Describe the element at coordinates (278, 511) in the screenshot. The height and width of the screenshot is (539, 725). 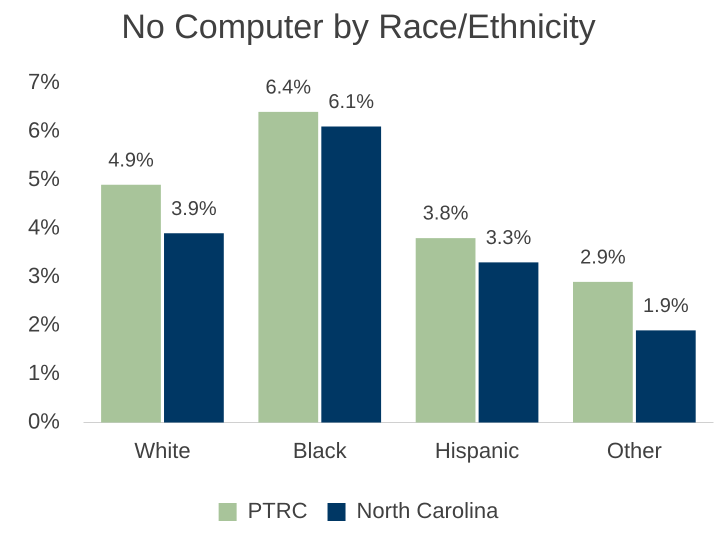
I see `legend-label: PTRC` at that location.